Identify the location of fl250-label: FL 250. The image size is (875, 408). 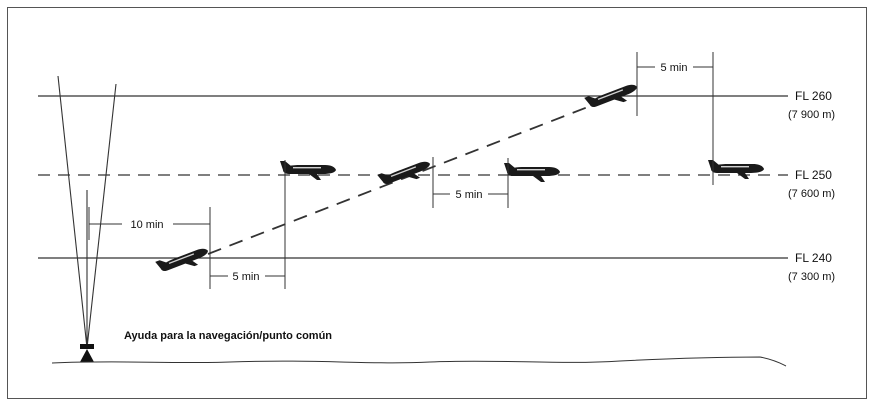
(813, 175).